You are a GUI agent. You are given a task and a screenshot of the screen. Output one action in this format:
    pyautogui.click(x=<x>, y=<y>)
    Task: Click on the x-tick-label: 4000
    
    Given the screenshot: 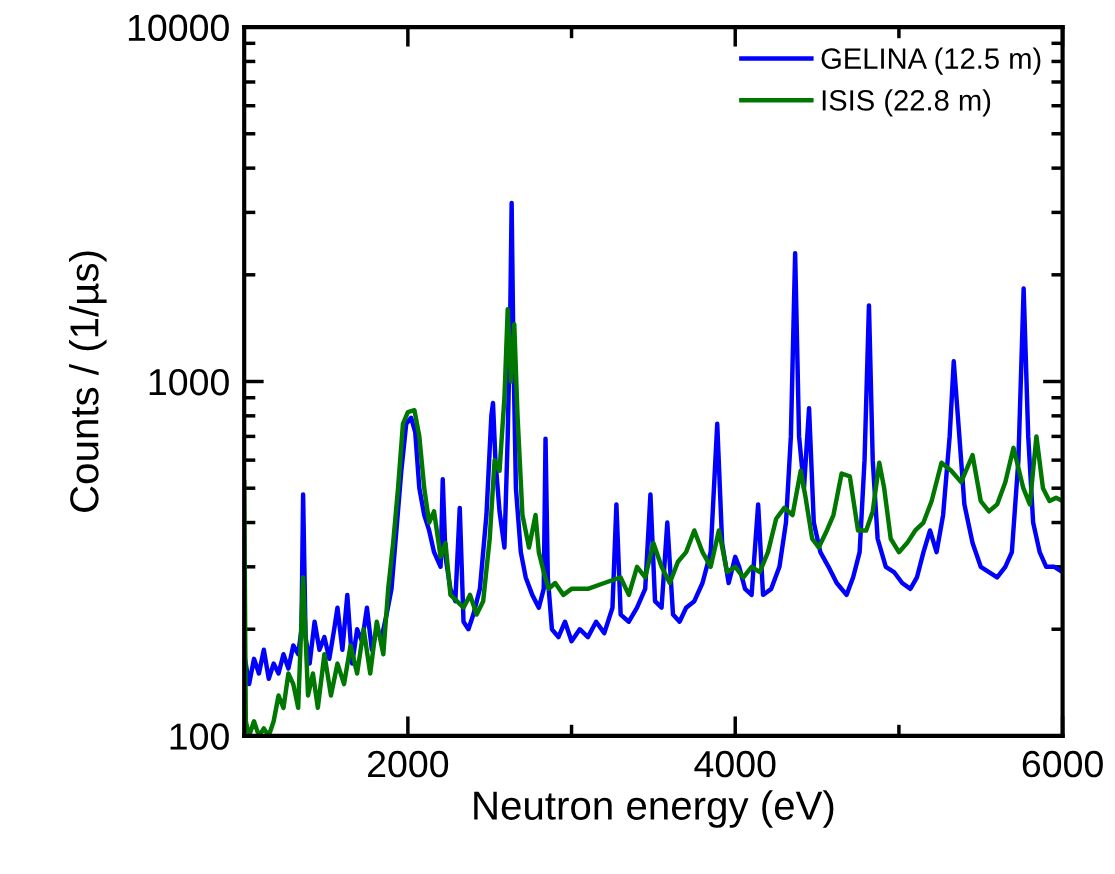 What is the action you would take?
    pyautogui.click(x=735, y=764)
    